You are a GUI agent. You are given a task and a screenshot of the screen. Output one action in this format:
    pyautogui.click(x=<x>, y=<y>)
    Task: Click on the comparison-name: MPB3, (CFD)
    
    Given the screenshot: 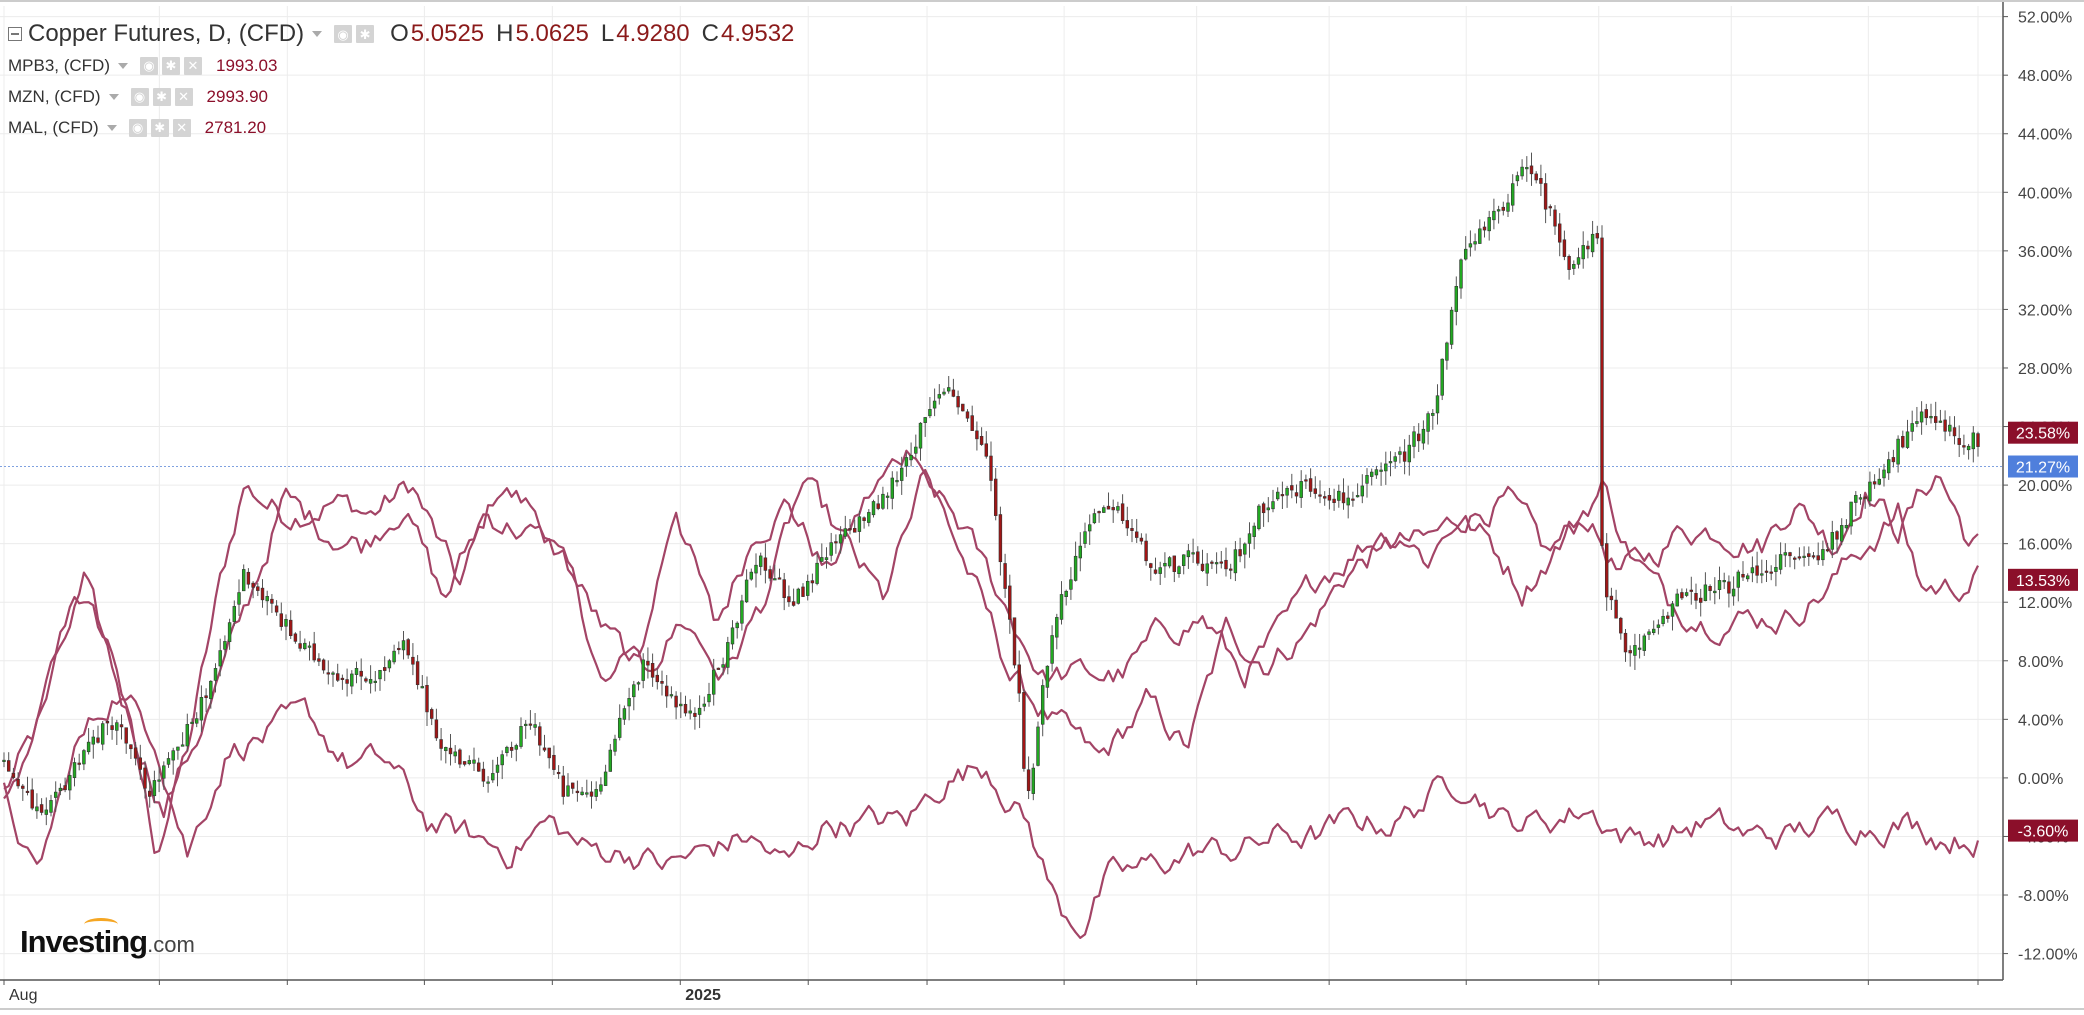 What is the action you would take?
    pyautogui.click(x=59, y=65)
    